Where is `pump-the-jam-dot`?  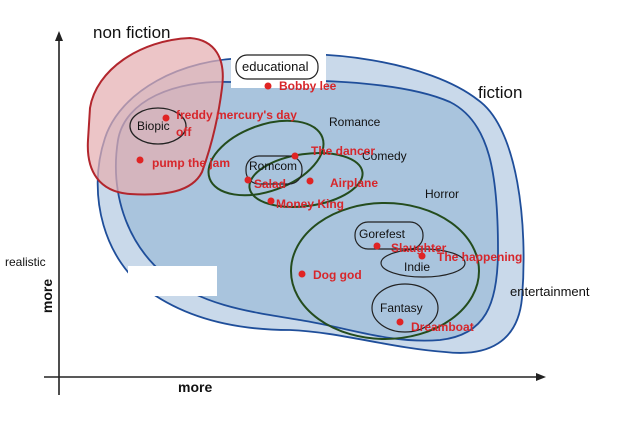
pump-the-jam-dot is located at coordinates (140, 160).